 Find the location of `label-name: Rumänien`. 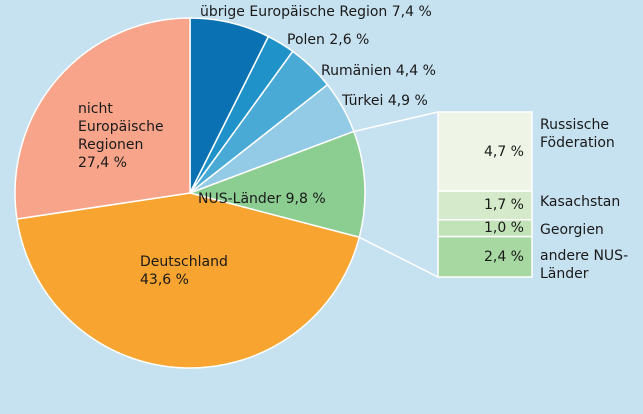

label-name: Rumänien is located at coordinates (356, 71).